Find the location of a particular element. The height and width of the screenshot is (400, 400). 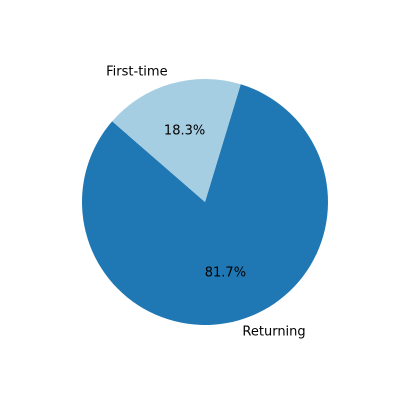

slice-label-returning: Returning is located at coordinates (273, 332).